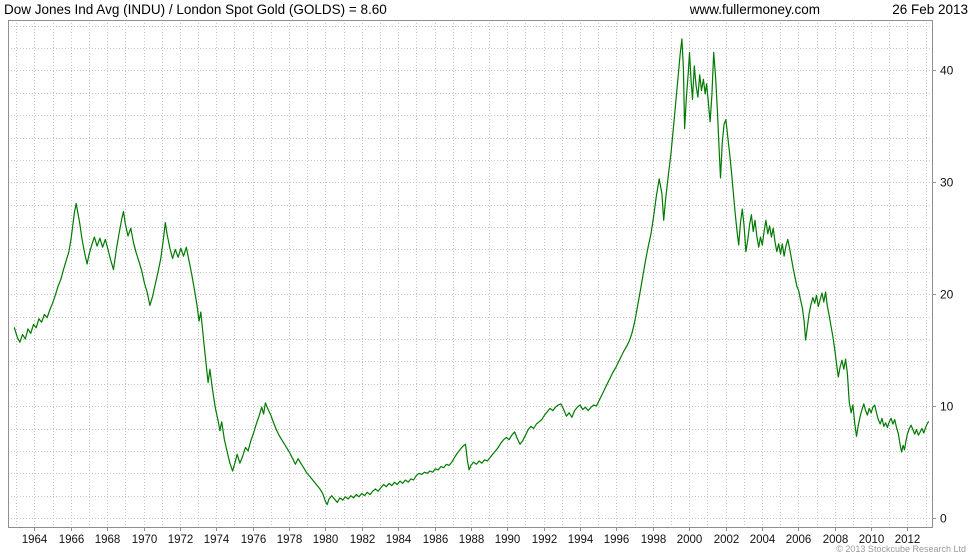 The image size is (980, 560). What do you see at coordinates (763, 540) in the screenshot?
I see `x-axis-label: 2004` at bounding box center [763, 540].